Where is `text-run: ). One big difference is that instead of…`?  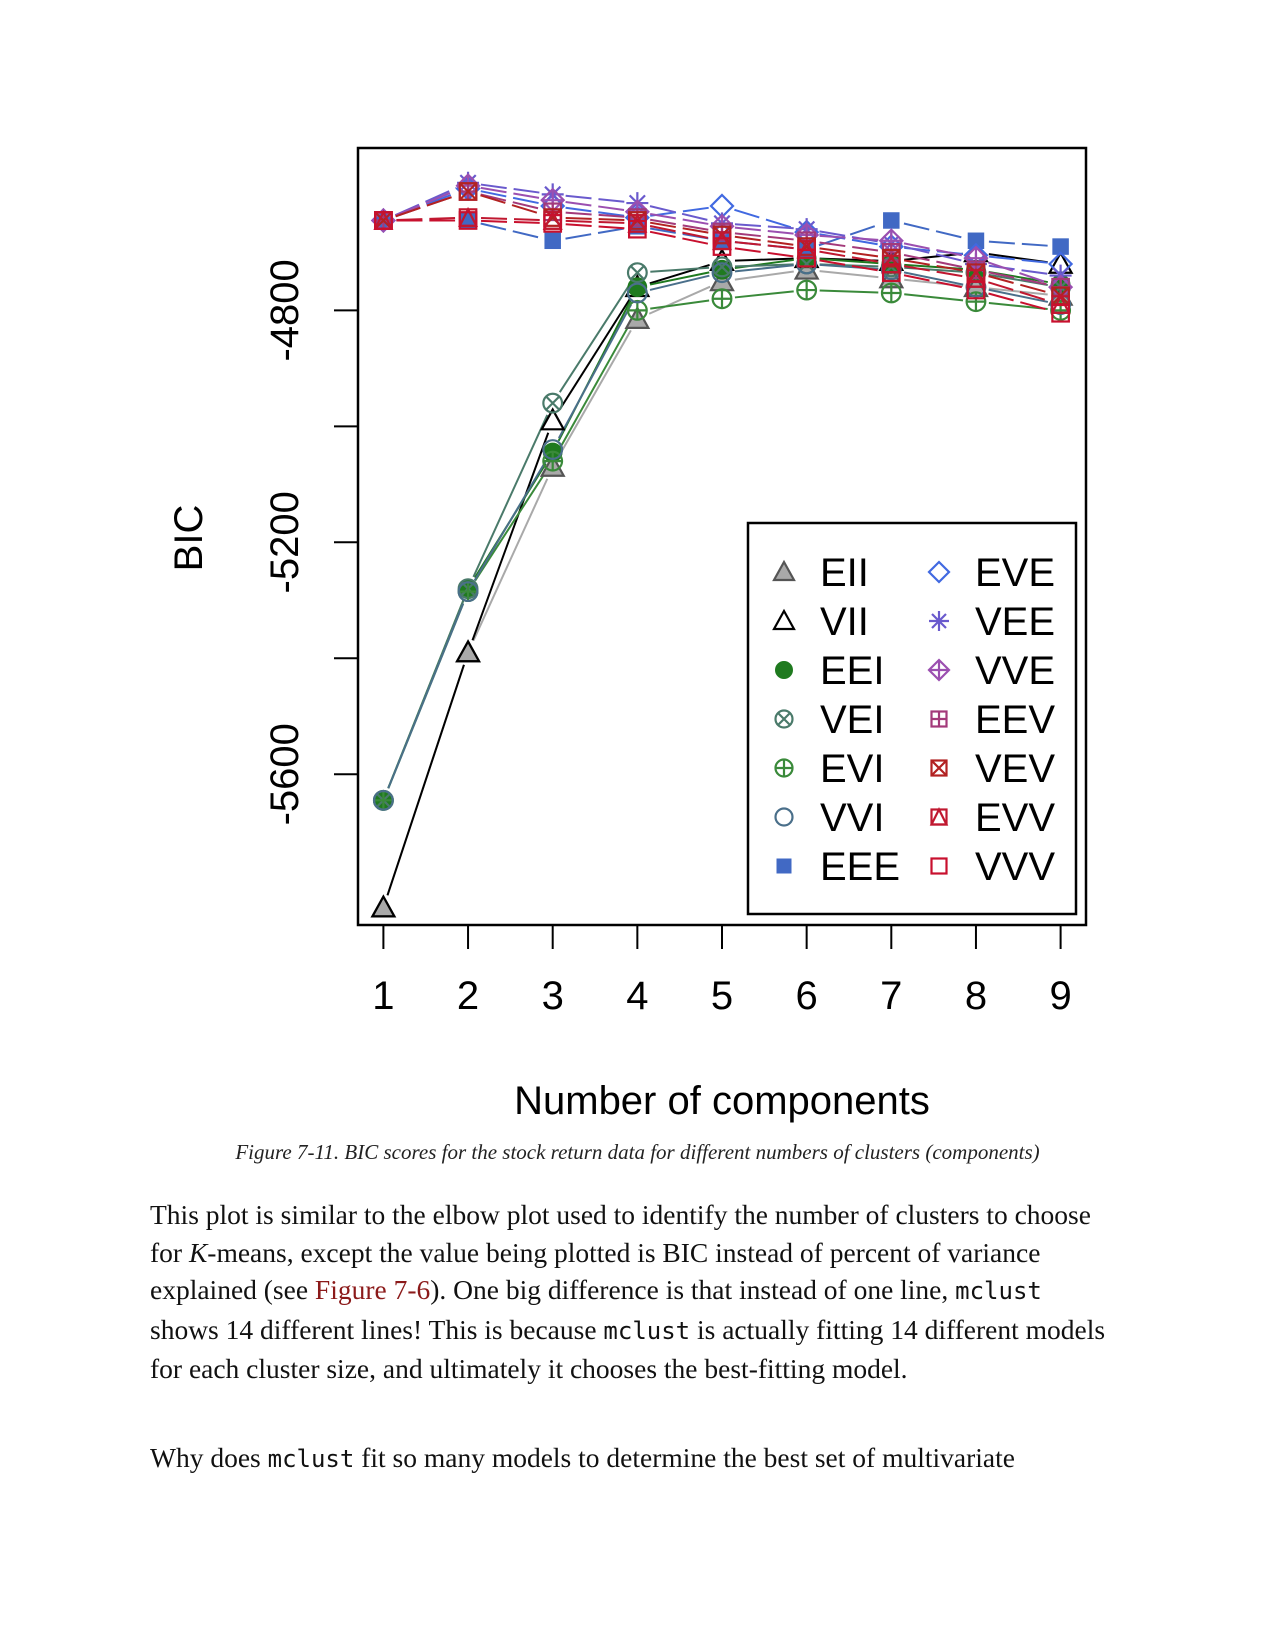
text-run: ). One big difference is that instead of… is located at coordinates (693, 1289).